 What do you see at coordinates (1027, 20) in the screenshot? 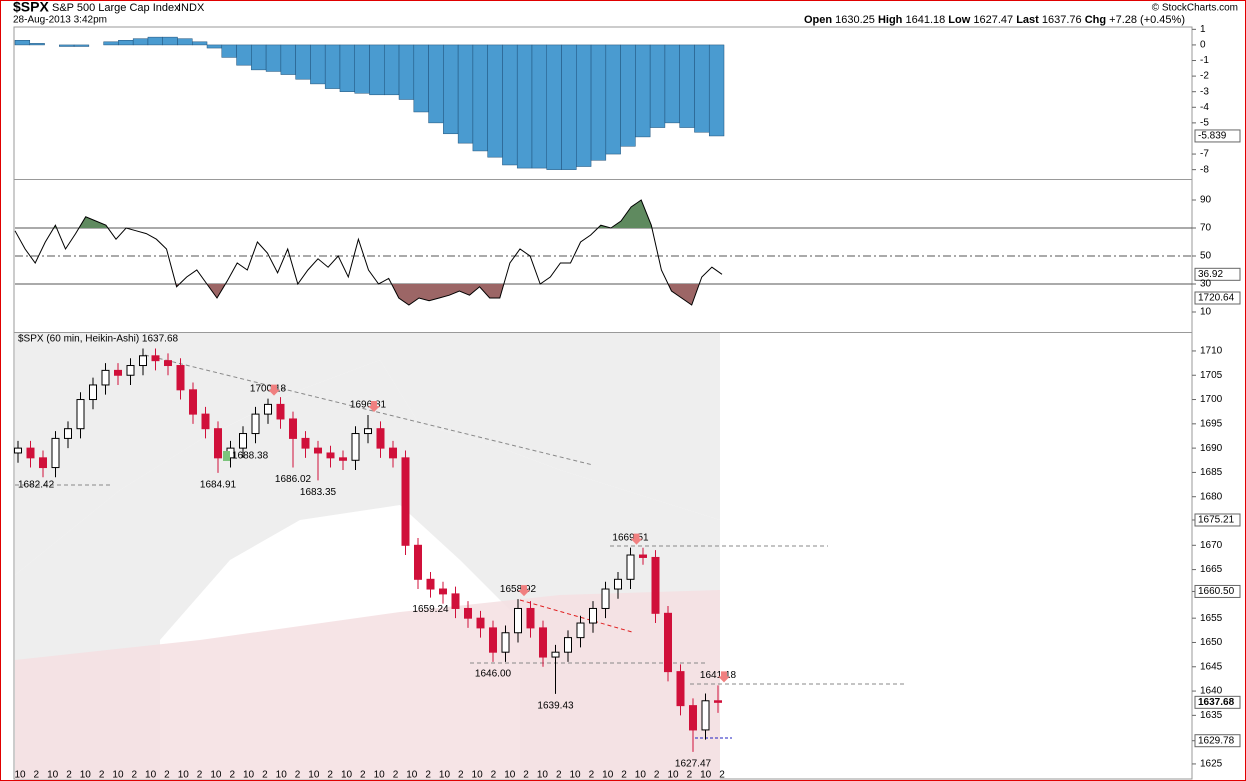
I see `last-label: Last` at bounding box center [1027, 20].